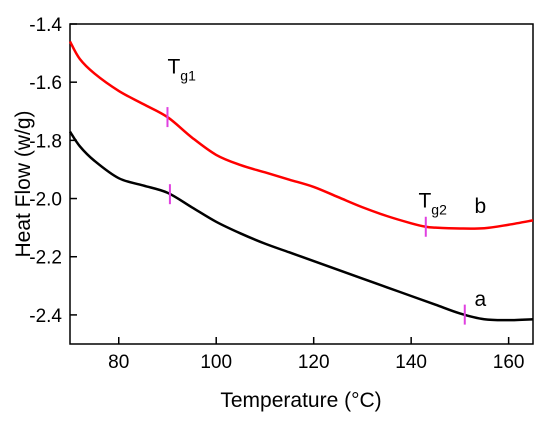  Describe the element at coordinates (45, 200) in the screenshot. I see `y-tick-label: -2.0` at that location.